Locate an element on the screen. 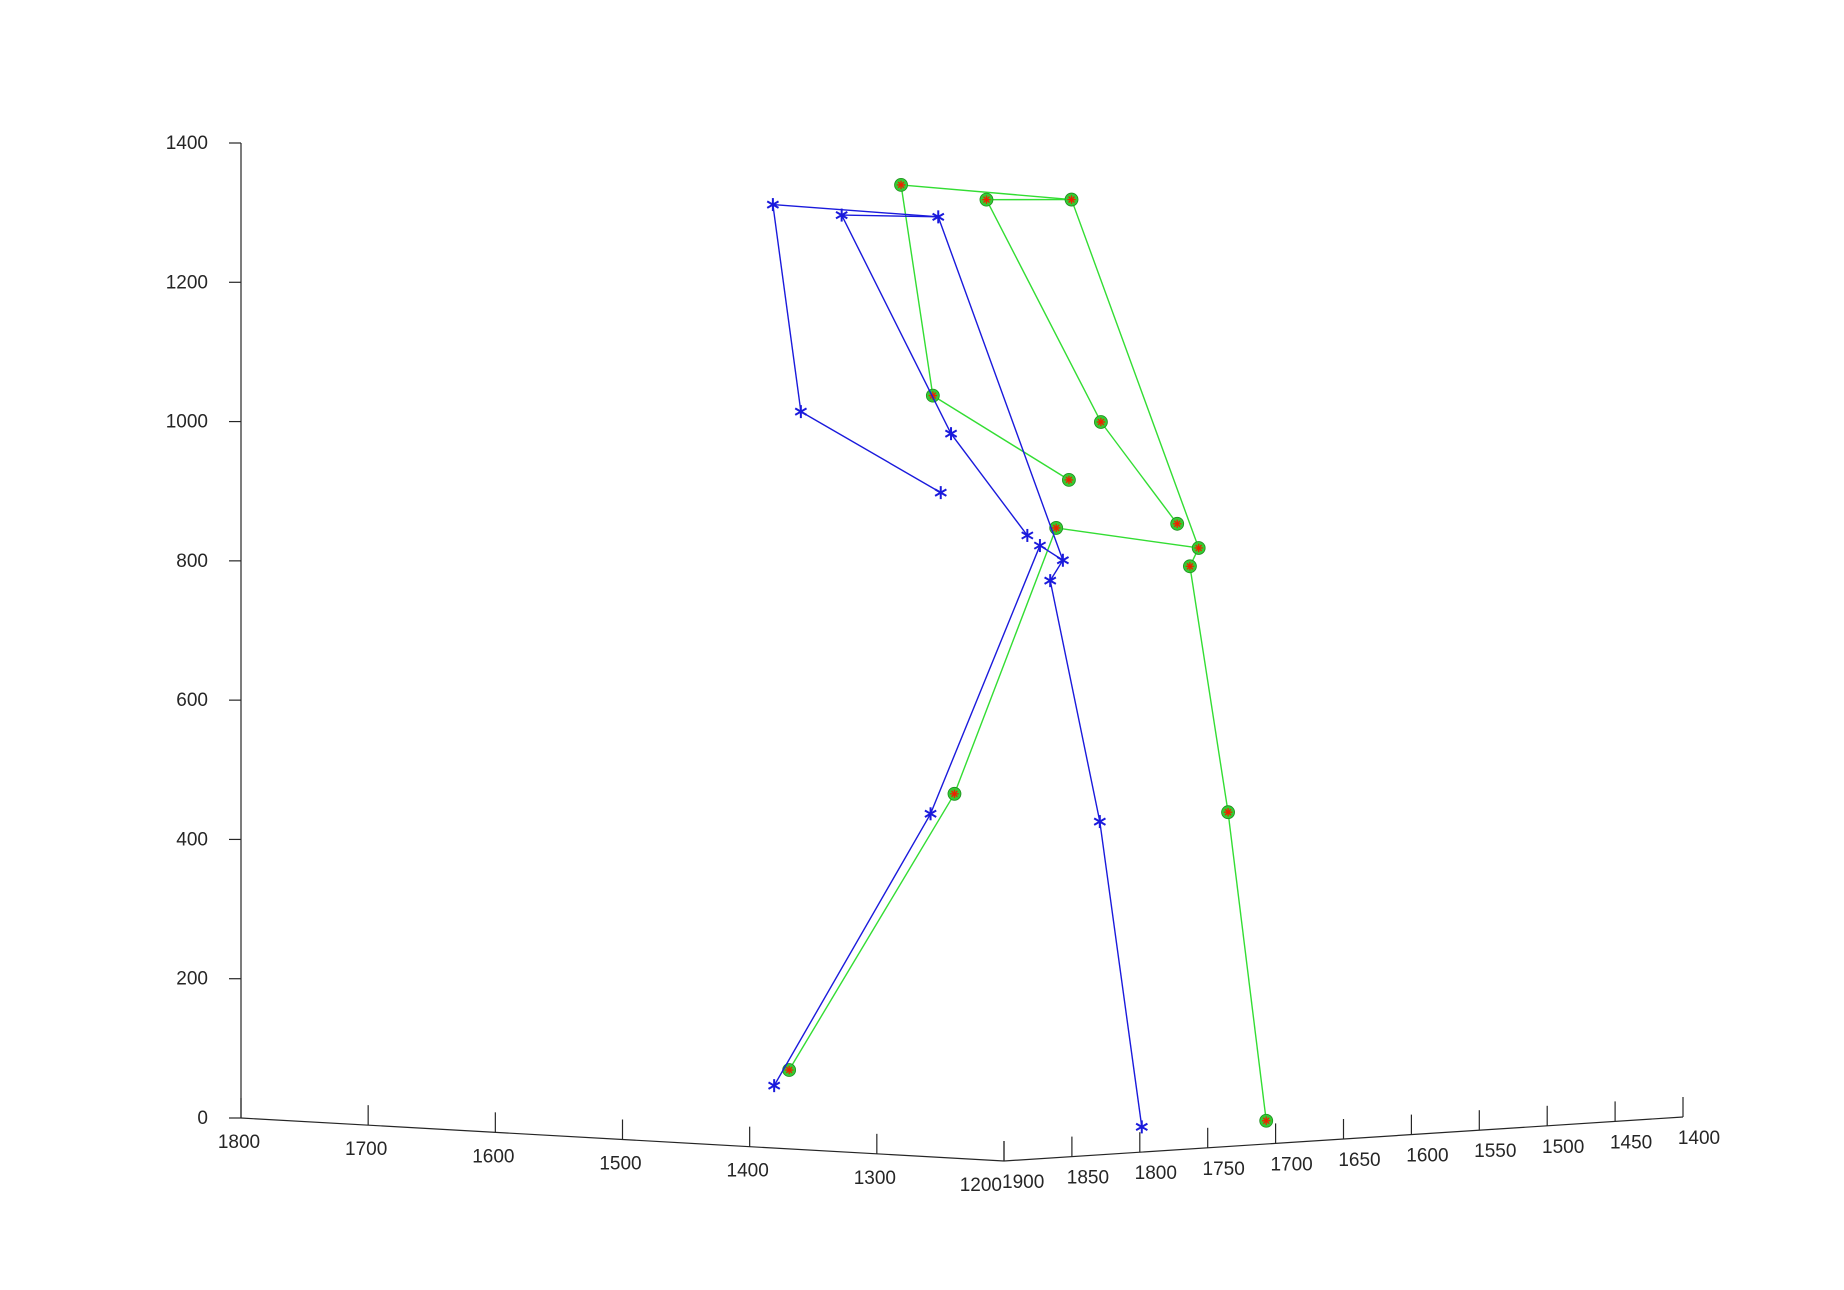 This screenshot has height=1290, width=1844. z-tick-label: 1400 is located at coordinates (187, 143).